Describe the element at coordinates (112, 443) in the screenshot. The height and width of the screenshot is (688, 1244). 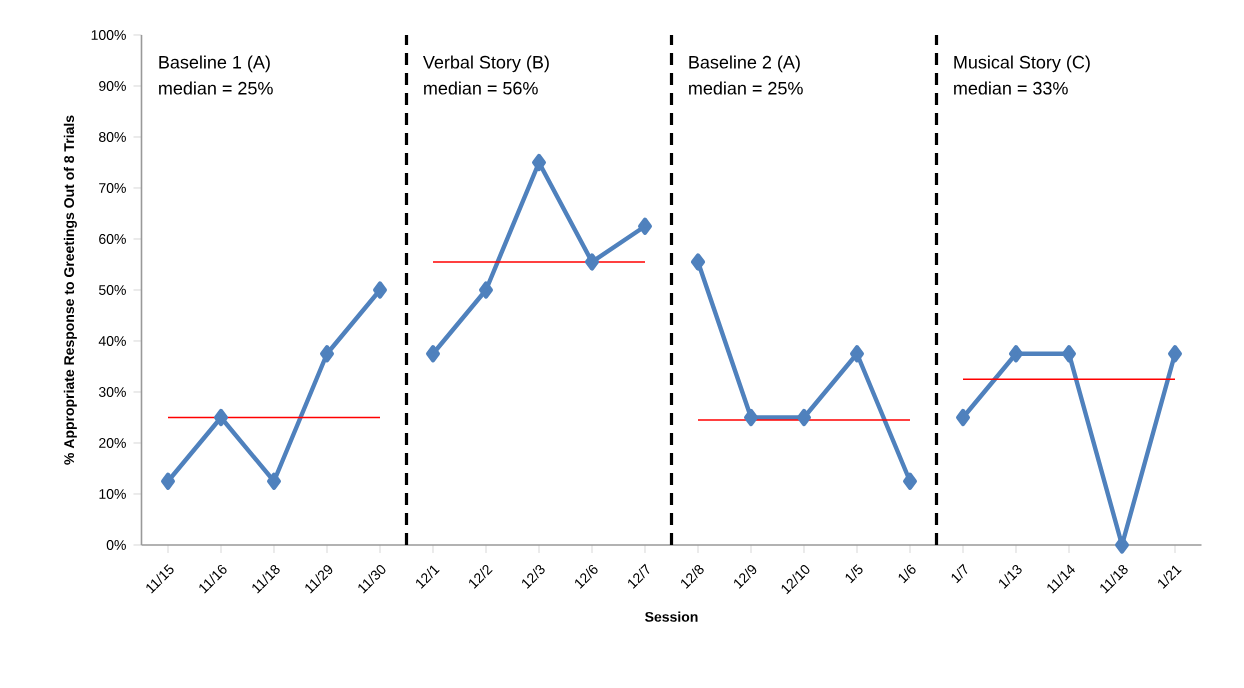
I see `y-tick-label: 20%` at that location.